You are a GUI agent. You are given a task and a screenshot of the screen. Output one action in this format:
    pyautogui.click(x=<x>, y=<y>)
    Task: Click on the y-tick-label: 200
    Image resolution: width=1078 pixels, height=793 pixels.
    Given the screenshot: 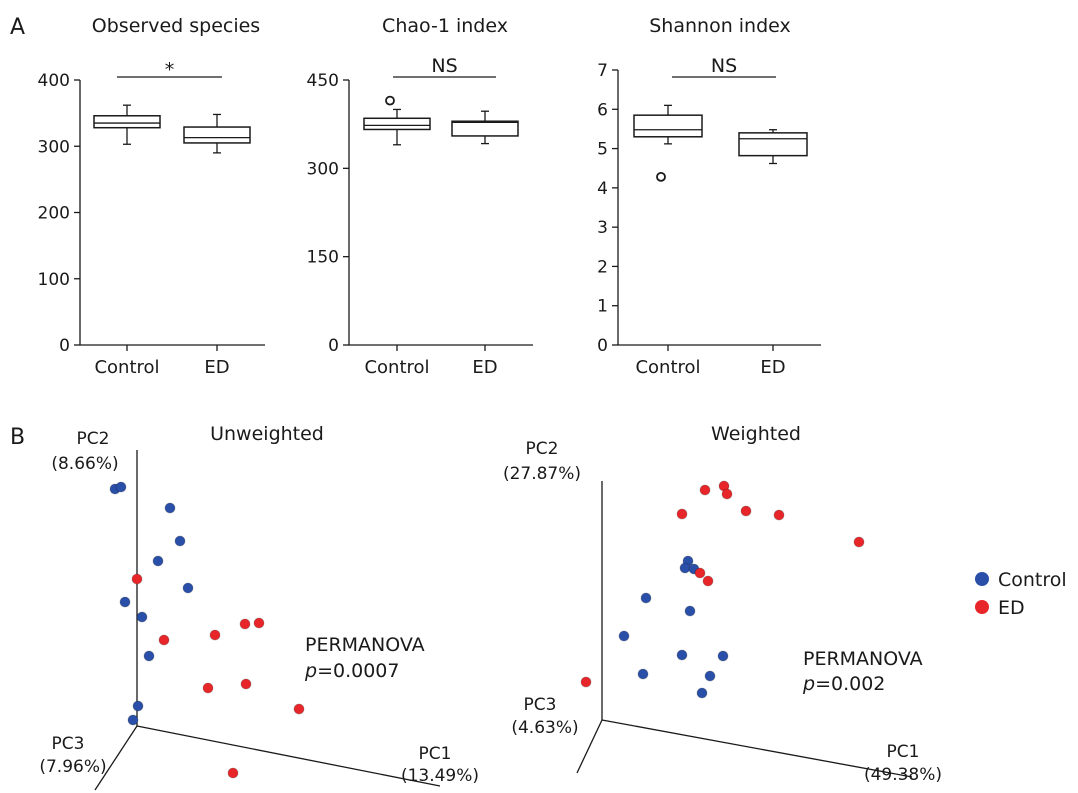 What is the action you would take?
    pyautogui.click(x=54, y=214)
    